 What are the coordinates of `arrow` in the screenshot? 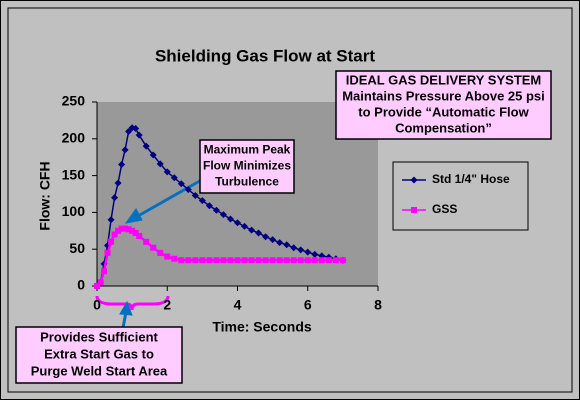 It's located at (171, 197).